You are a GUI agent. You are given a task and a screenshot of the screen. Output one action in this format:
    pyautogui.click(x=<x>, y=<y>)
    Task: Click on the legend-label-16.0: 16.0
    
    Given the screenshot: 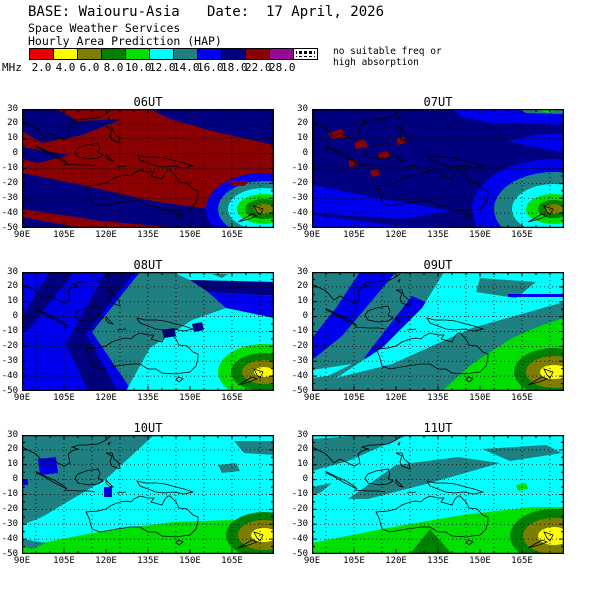 What is the action you would take?
    pyautogui.click(x=210, y=67)
    